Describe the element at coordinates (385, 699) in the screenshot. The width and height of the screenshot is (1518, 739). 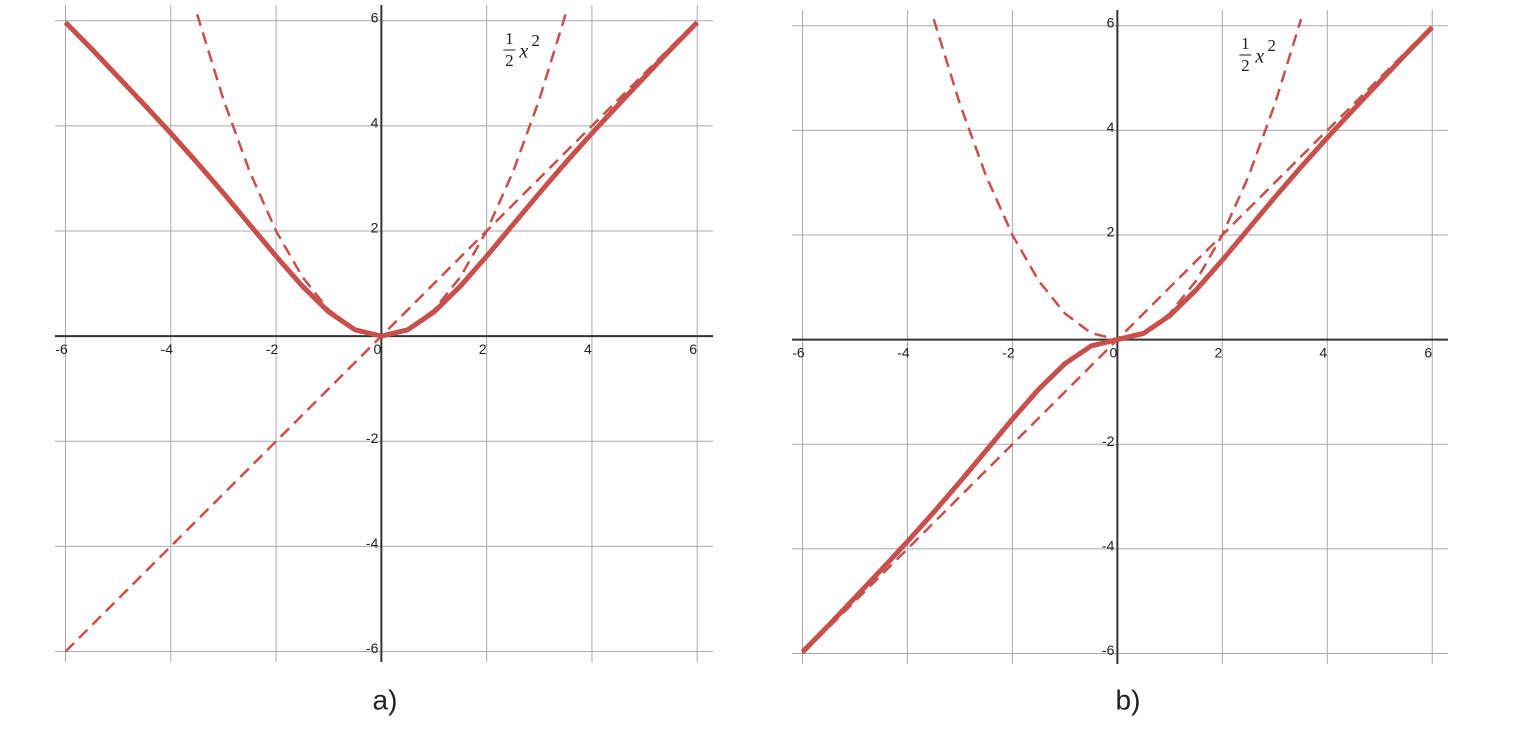
I see `panel-label: a)` at that location.